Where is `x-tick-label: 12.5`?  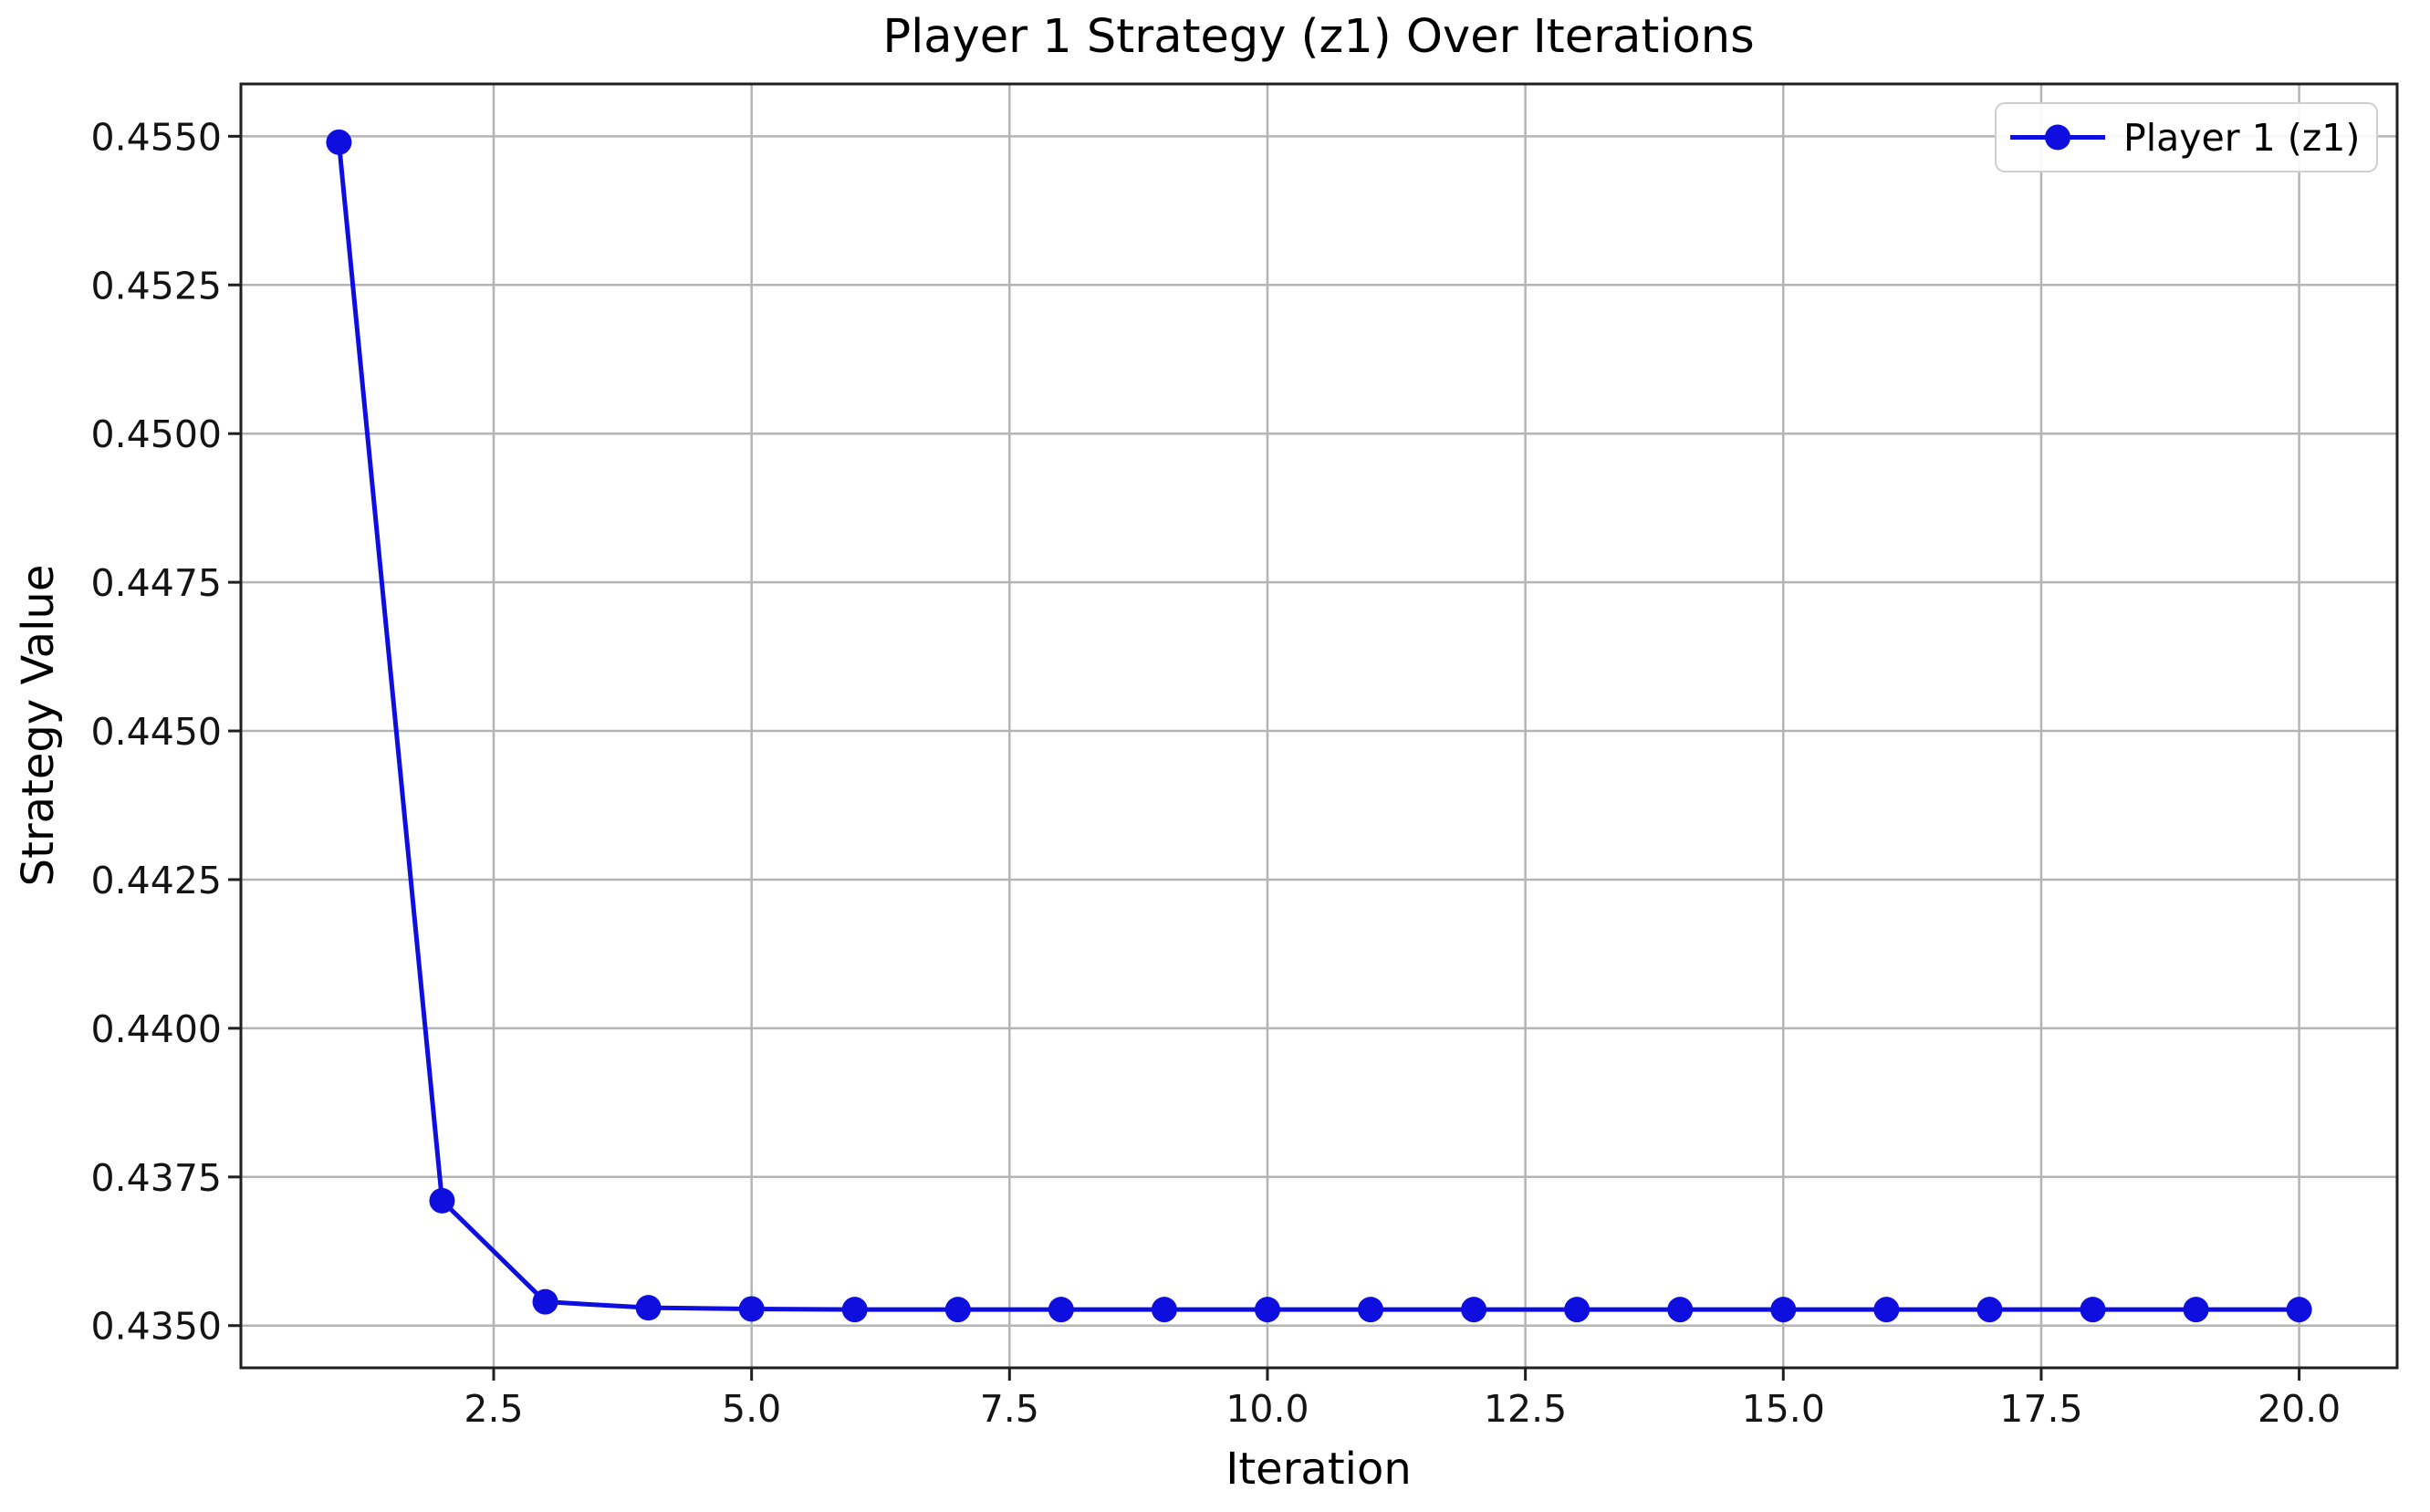 x-tick-label: 12.5 is located at coordinates (1525, 1409).